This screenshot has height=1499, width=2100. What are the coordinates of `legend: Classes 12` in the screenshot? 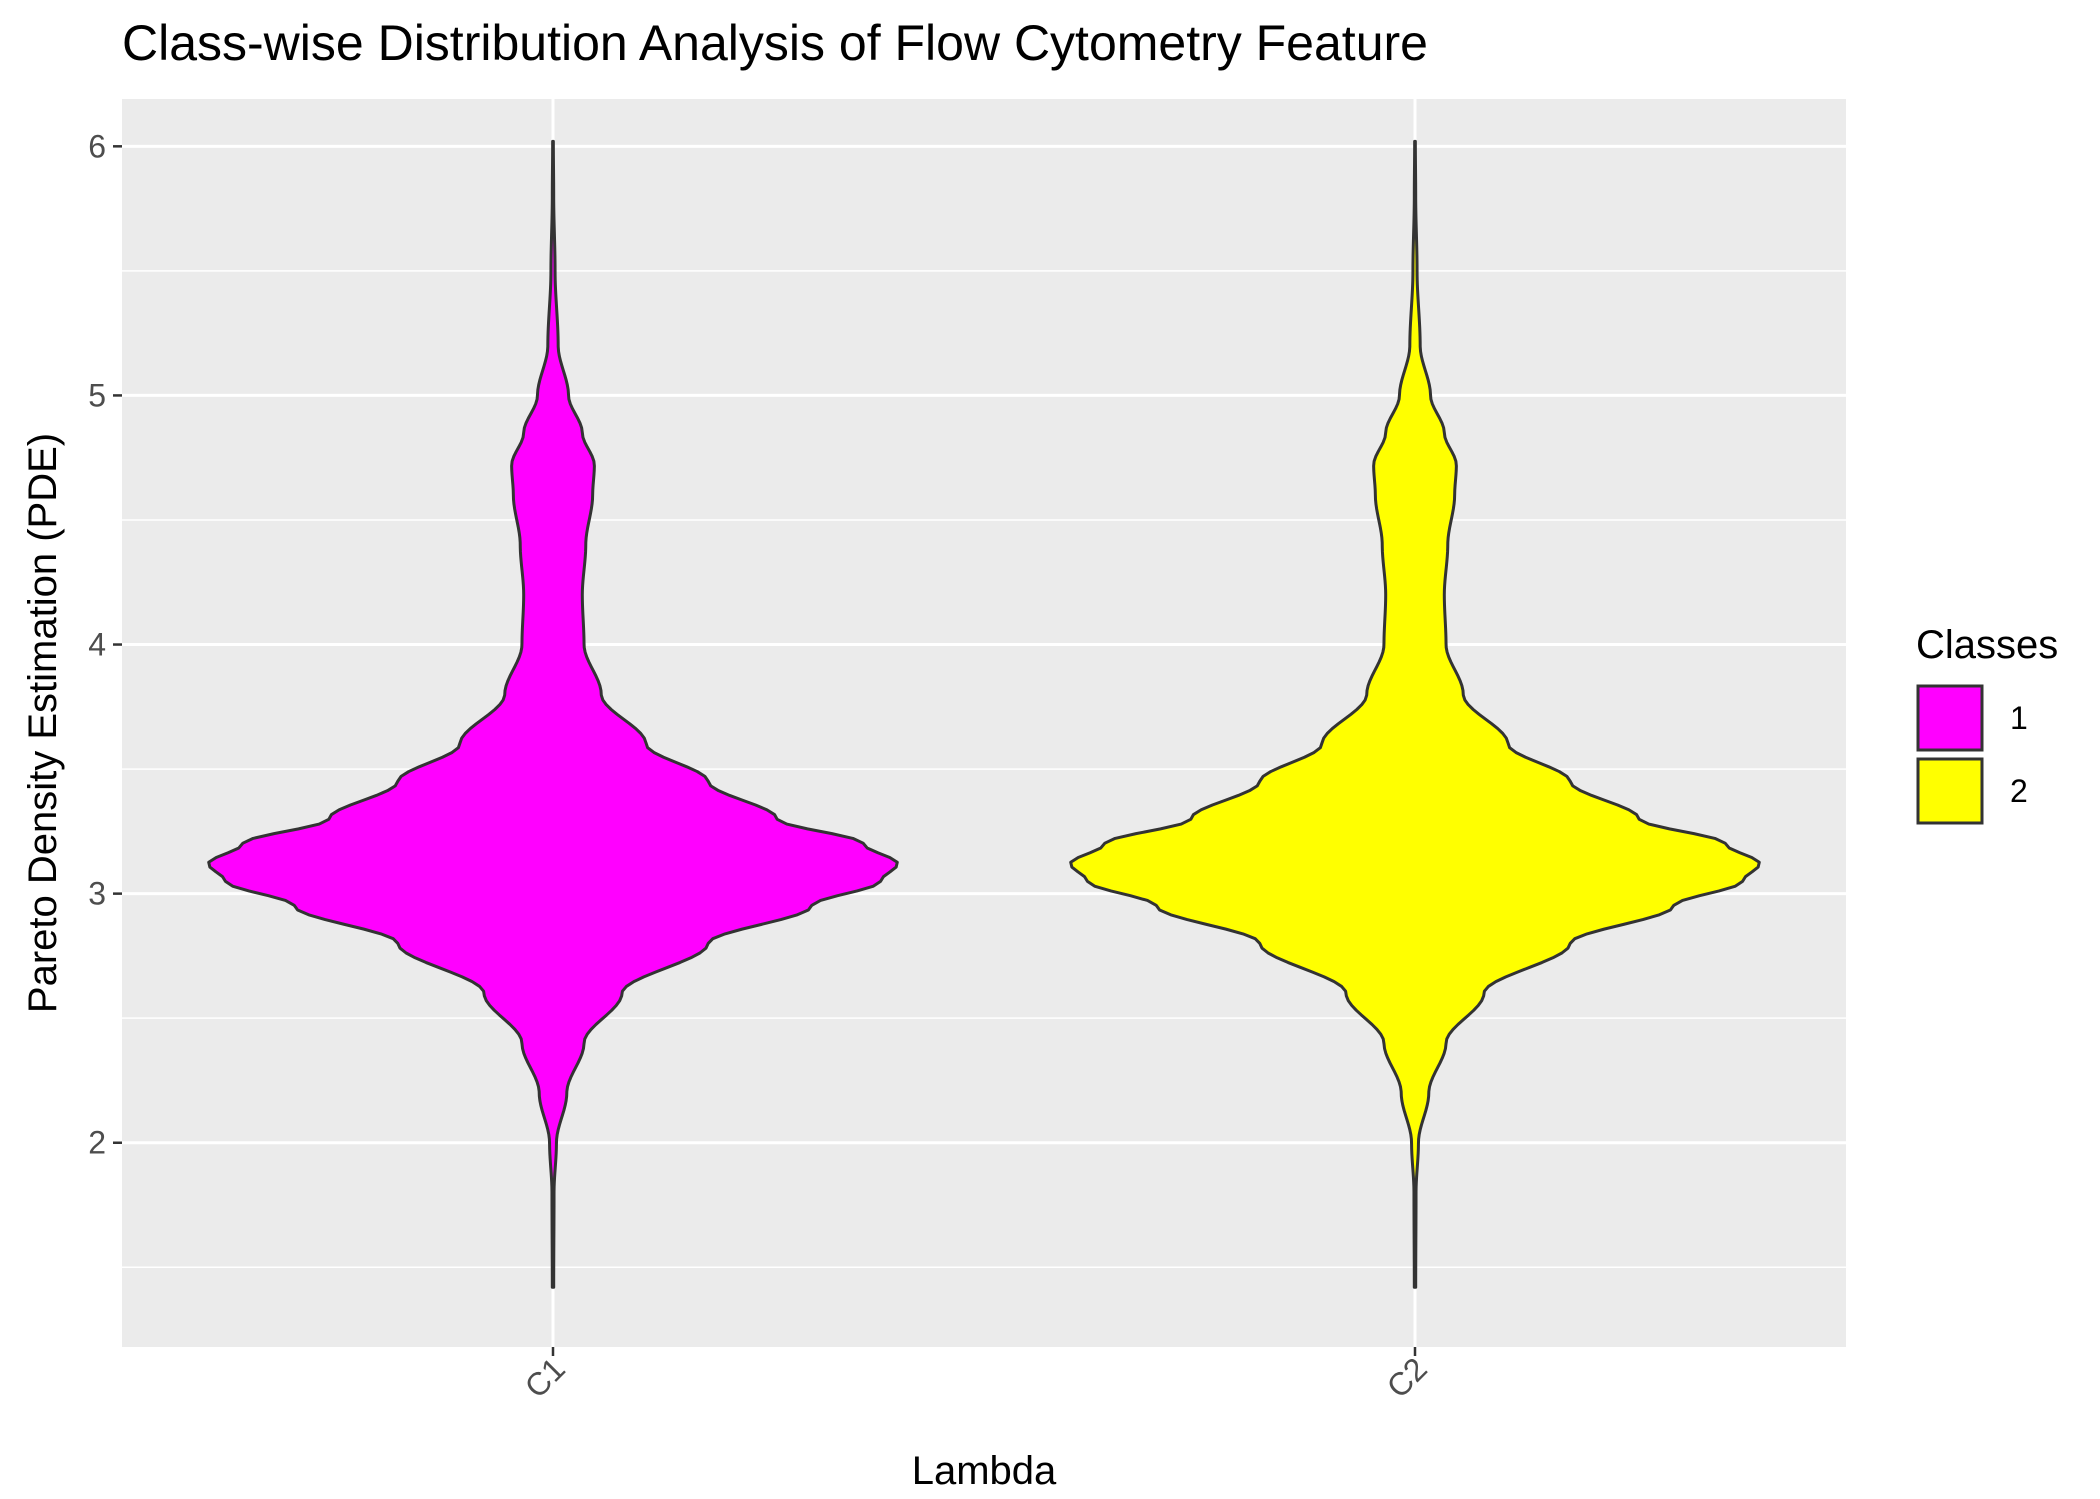 It's located at (1987, 724).